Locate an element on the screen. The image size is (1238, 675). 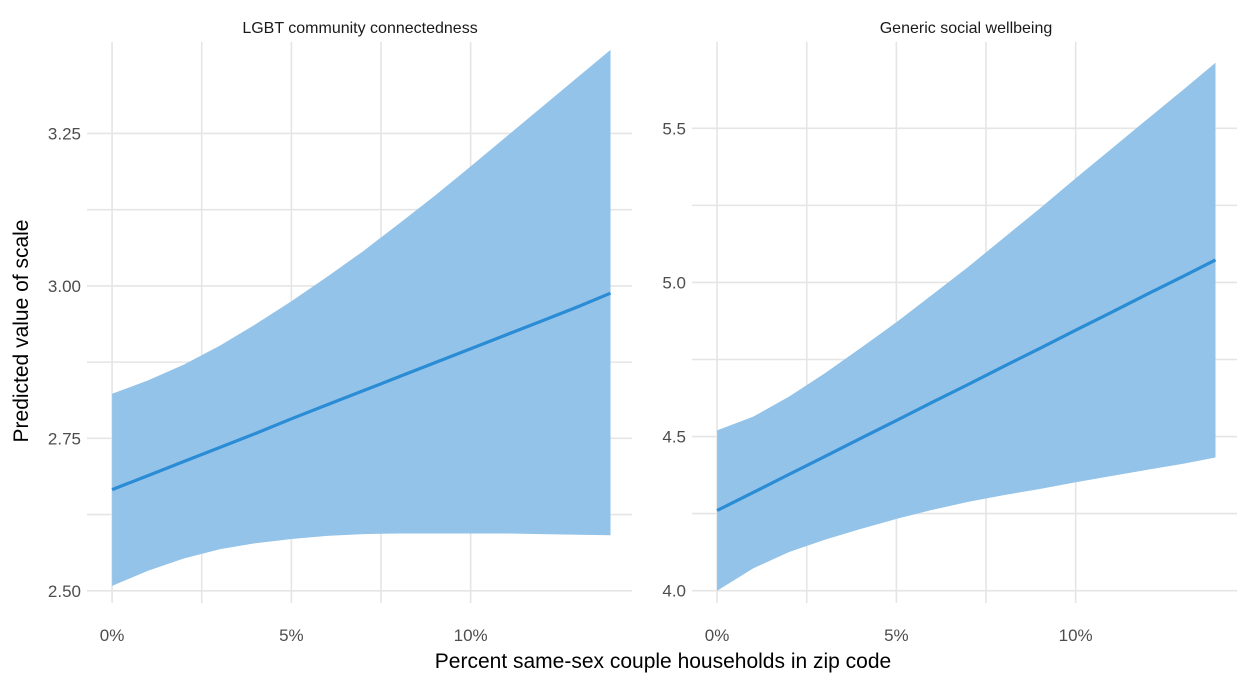
y-tick-label: 2.75 is located at coordinates (64, 438).